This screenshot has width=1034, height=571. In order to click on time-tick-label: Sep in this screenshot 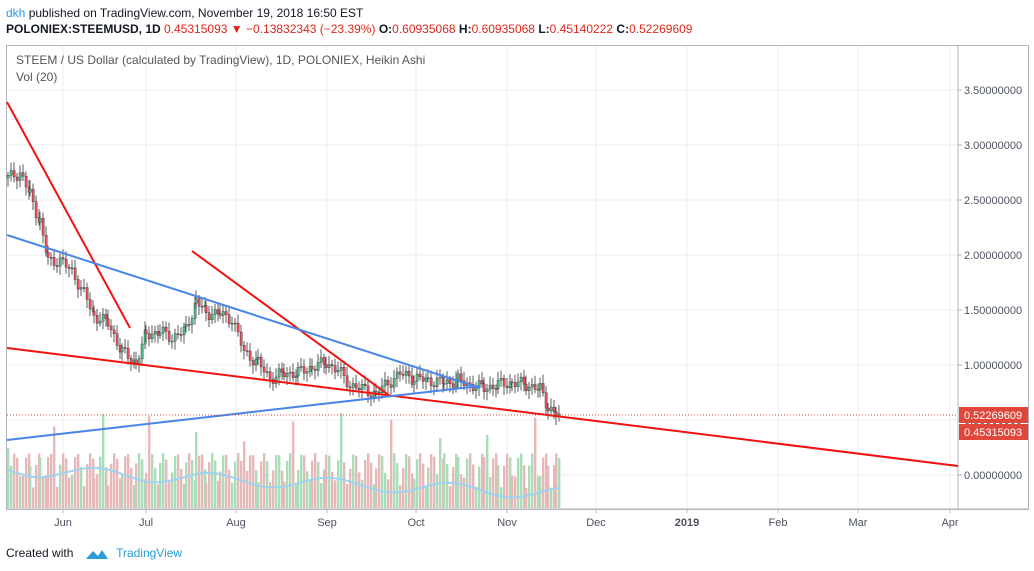, I will do `click(327, 523)`.